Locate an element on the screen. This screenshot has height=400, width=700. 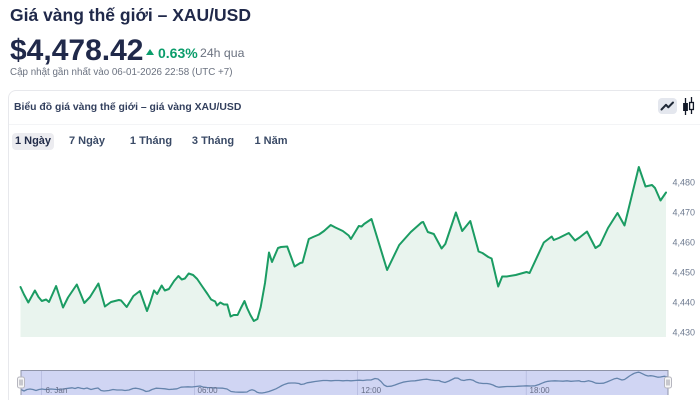
svg-text: 4,440 is located at coordinates (683, 303).